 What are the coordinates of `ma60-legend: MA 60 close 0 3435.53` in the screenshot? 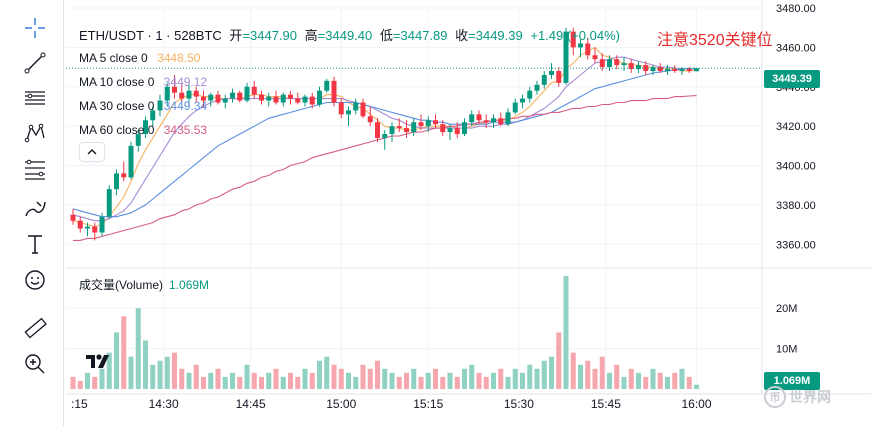 It's located at (143, 130).